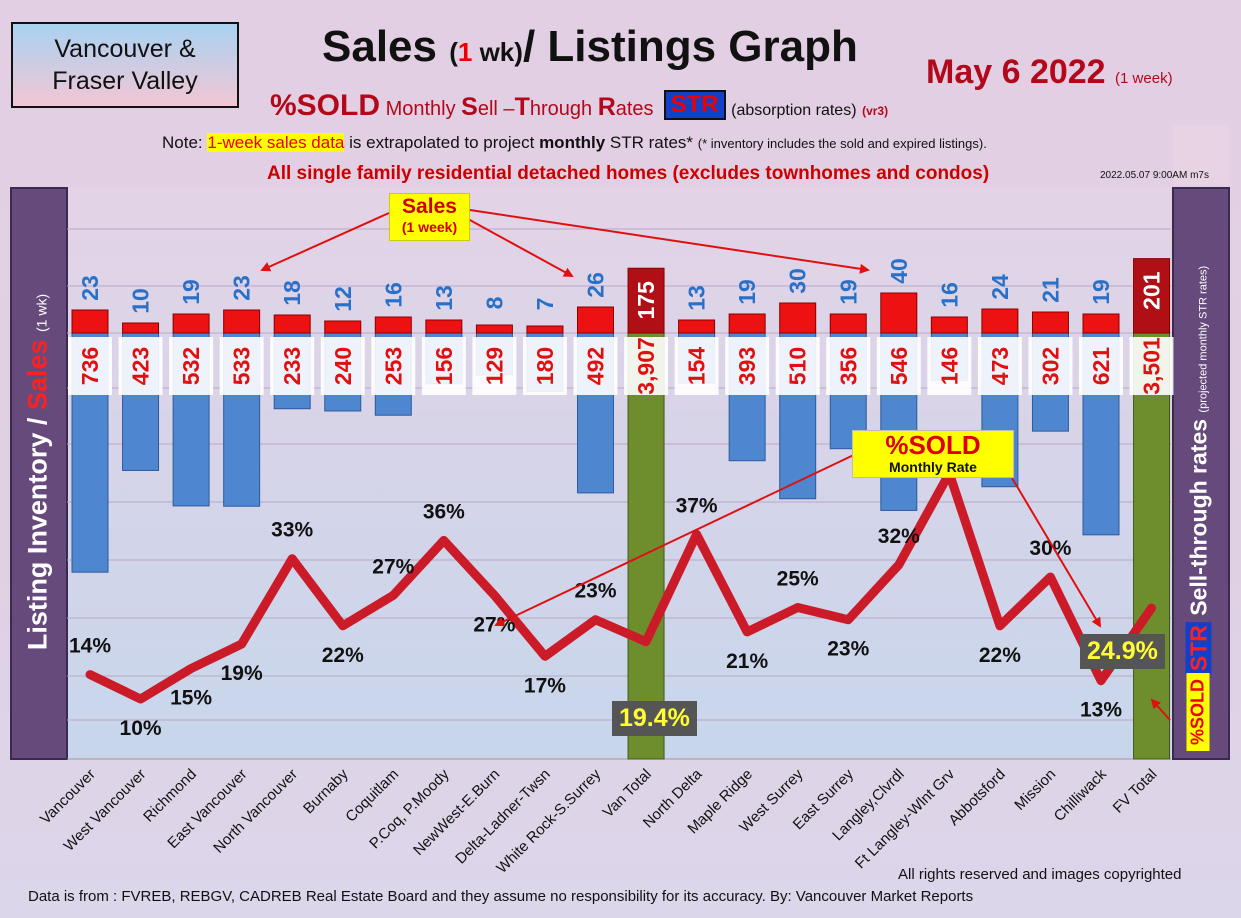 The width and height of the screenshot is (1241, 918). What do you see at coordinates (1198, 648) in the screenshot?
I see `right-axis-str: STR` at bounding box center [1198, 648].